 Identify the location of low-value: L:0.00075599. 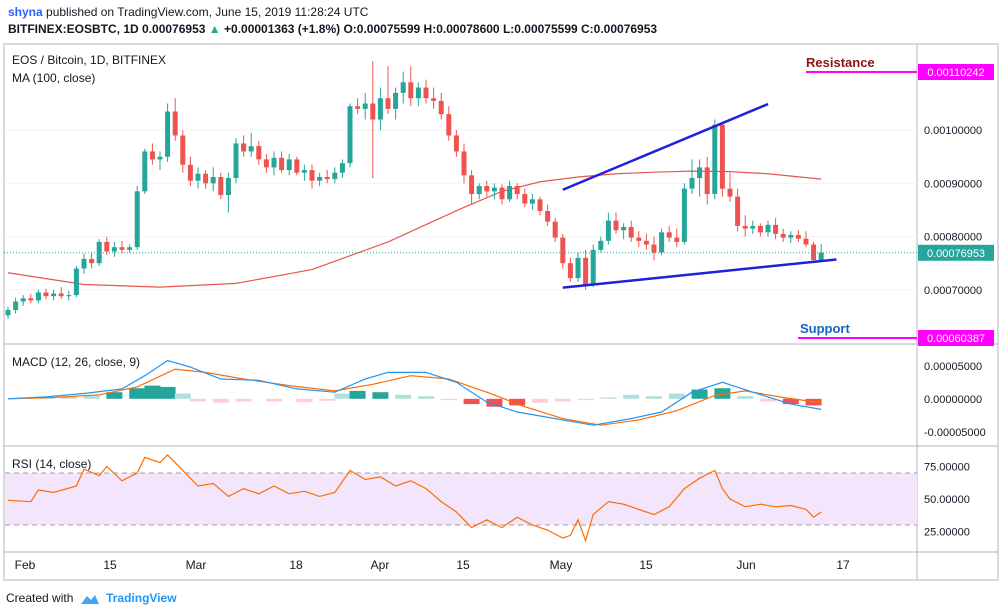
(540, 29).